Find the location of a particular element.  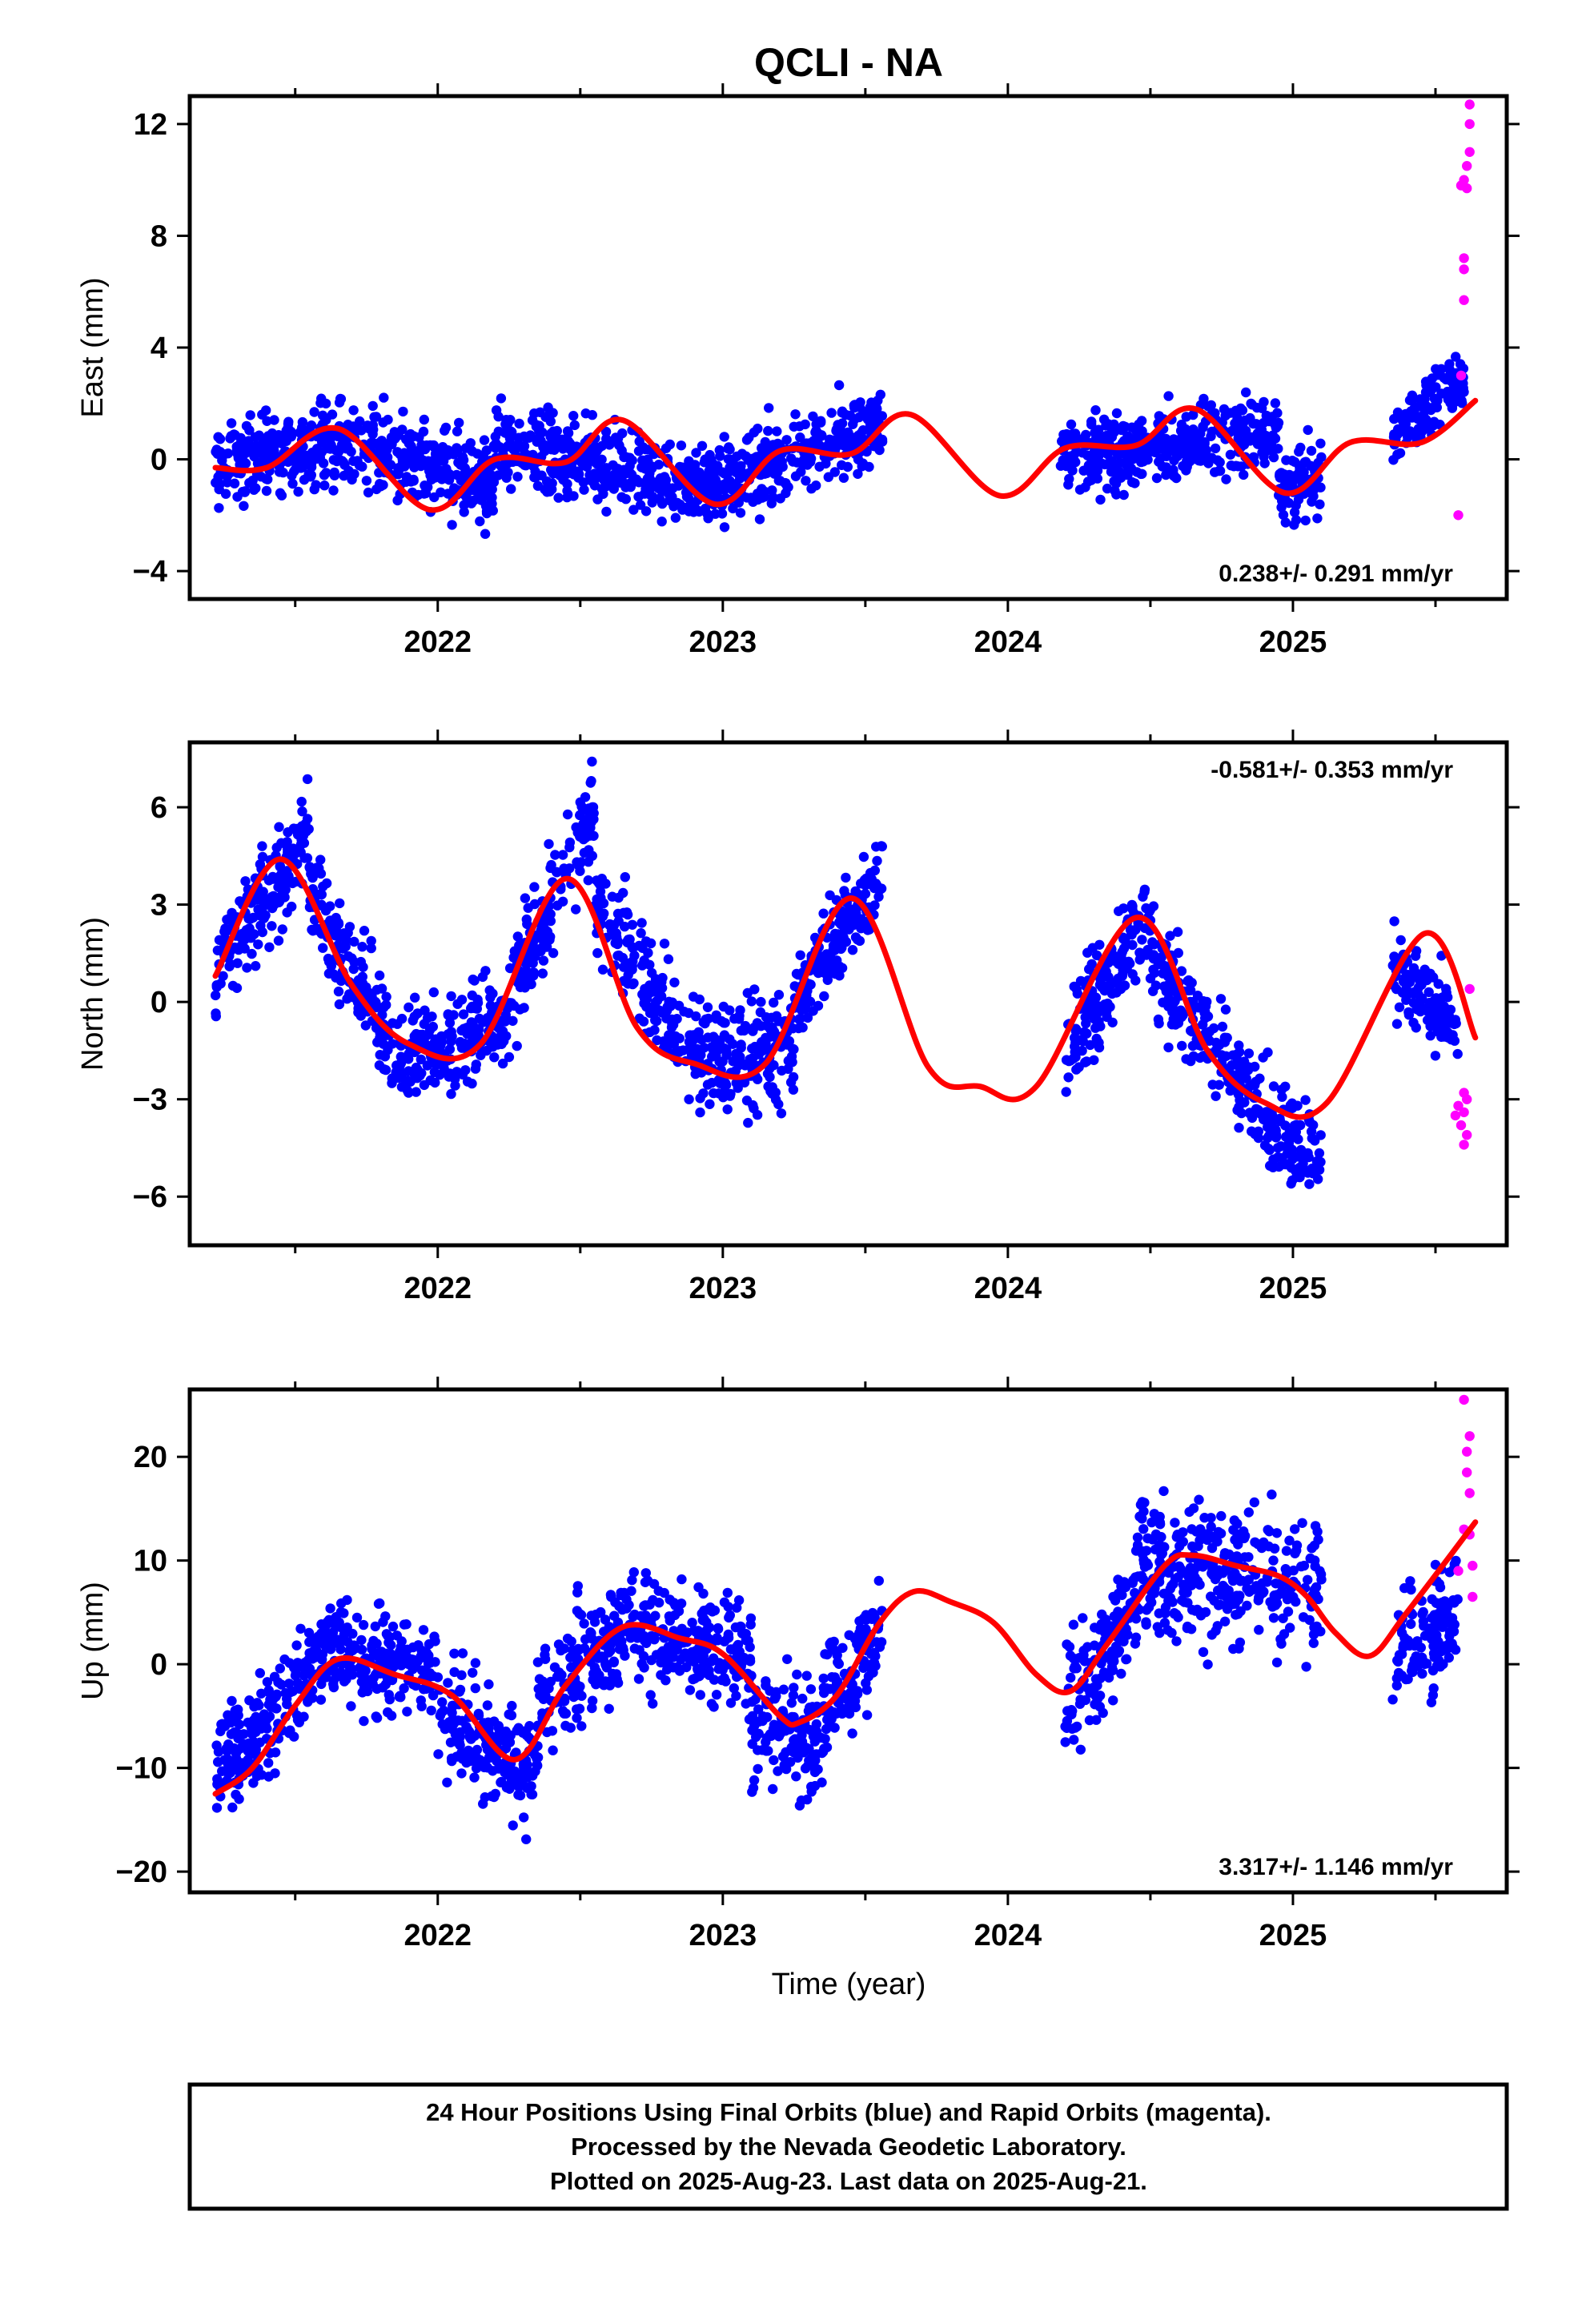

y-tick-label: 12 is located at coordinates (151, 125).